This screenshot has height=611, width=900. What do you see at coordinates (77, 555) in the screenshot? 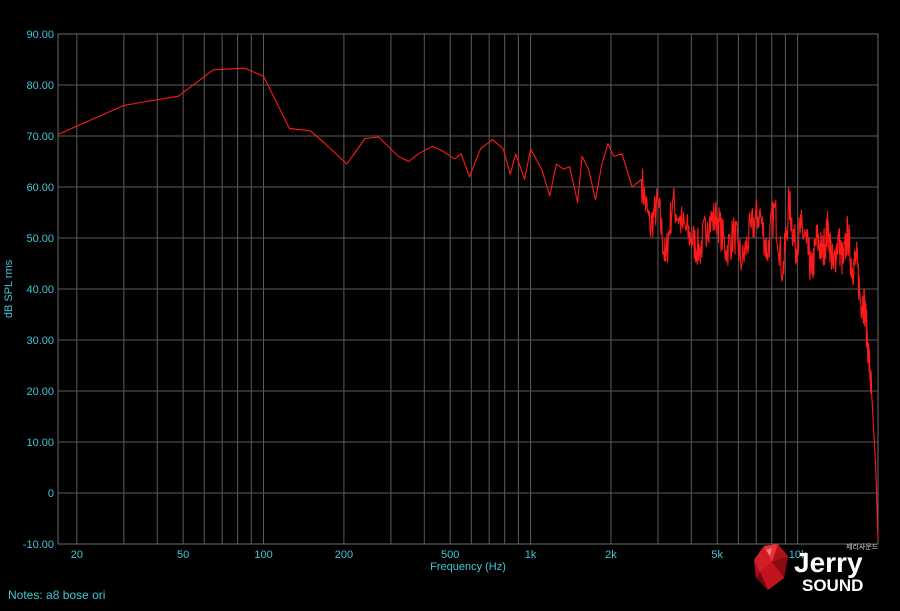
I see `x-tick-label: 20` at bounding box center [77, 555].